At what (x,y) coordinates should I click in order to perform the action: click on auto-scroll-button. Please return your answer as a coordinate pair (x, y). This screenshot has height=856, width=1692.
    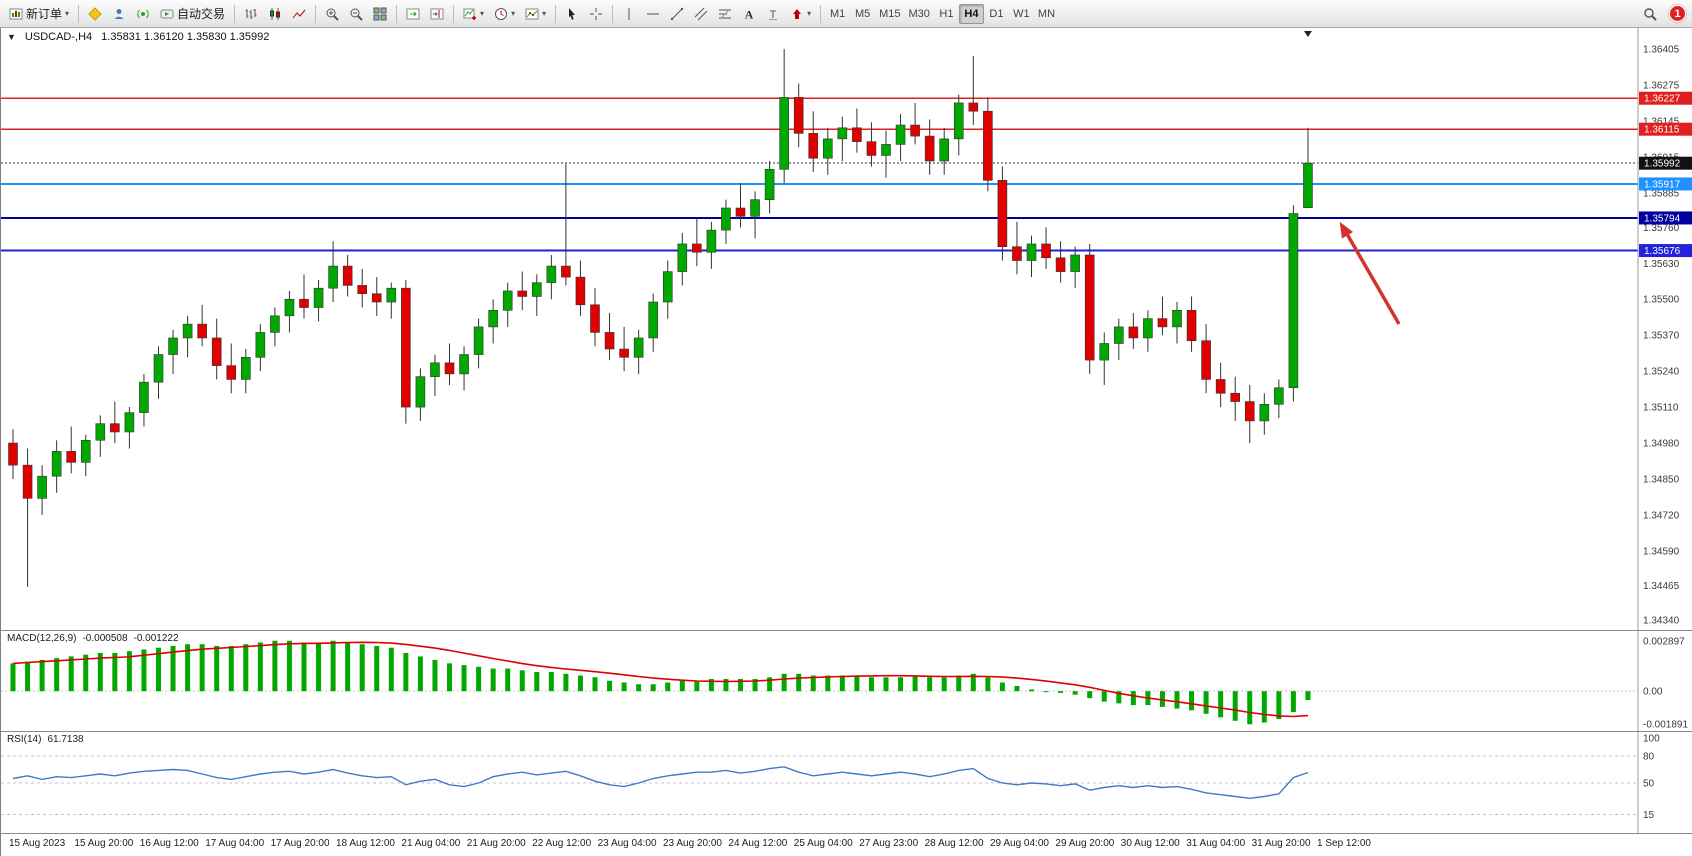
    Looking at the image, I should click on (413, 14).